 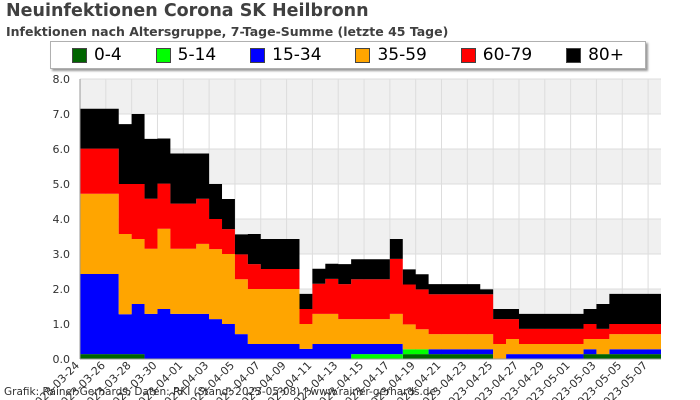 What do you see at coordinates (574, 55) in the screenshot?
I see `legend-swatch-80-plus` at bounding box center [574, 55].